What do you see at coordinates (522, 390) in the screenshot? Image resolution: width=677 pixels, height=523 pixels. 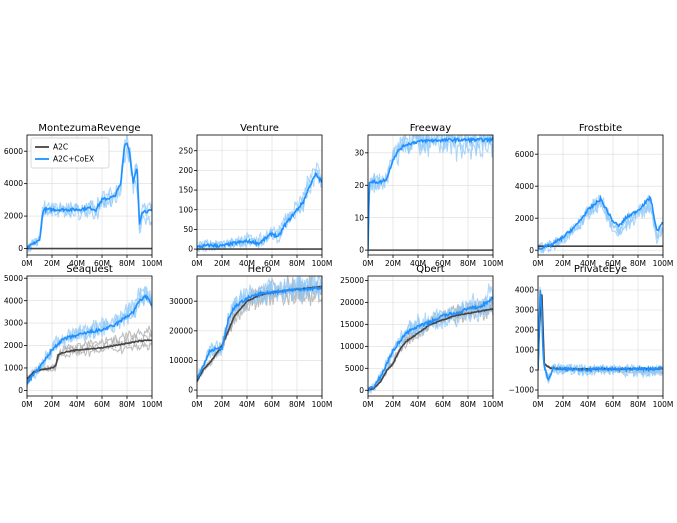 I see `y-tick-label: −1000` at bounding box center [522, 390].